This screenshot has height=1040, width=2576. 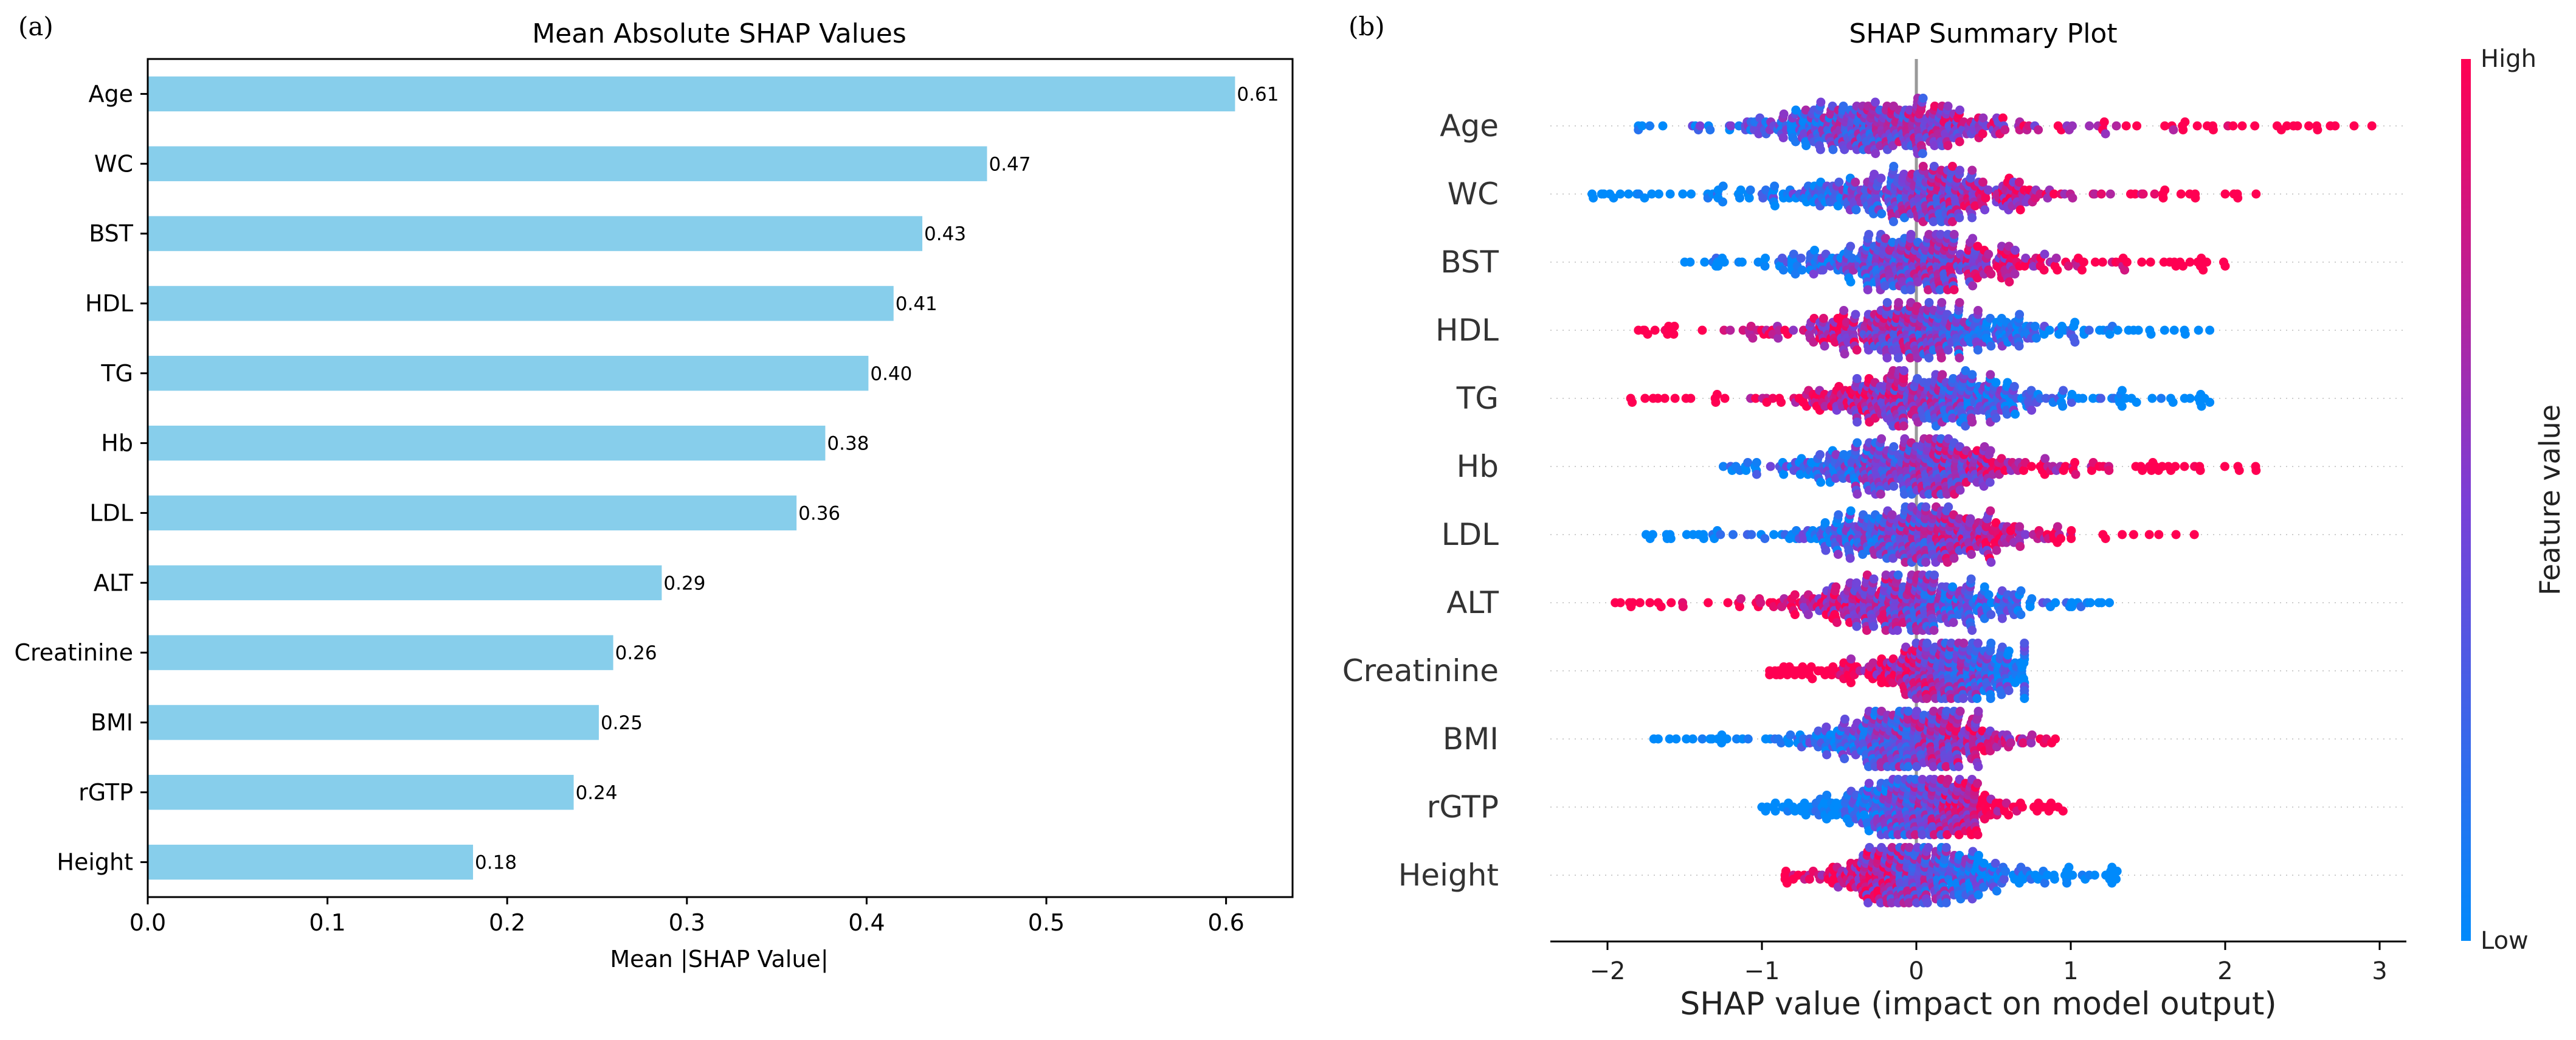 I want to click on feature-label-creatinine: Creatinine, so click(x=1421, y=670).